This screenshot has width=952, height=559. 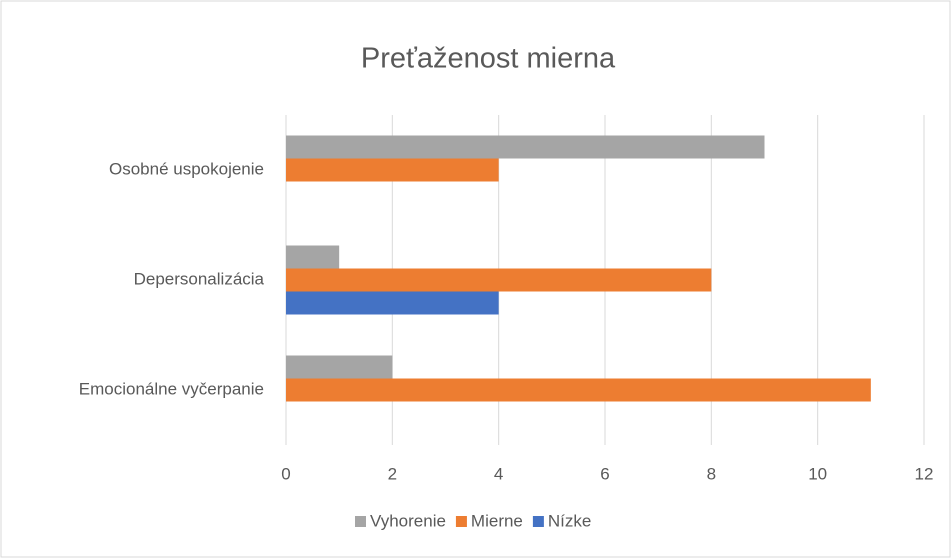 What do you see at coordinates (488, 59) in the screenshot?
I see `chart-title: Preťaženost mierna` at bounding box center [488, 59].